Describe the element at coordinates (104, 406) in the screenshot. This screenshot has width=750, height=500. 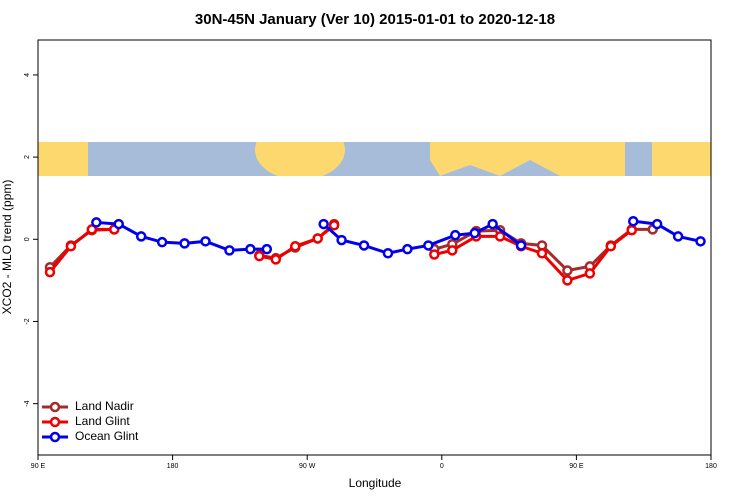
I see `legend-label: Land Nadir` at that location.